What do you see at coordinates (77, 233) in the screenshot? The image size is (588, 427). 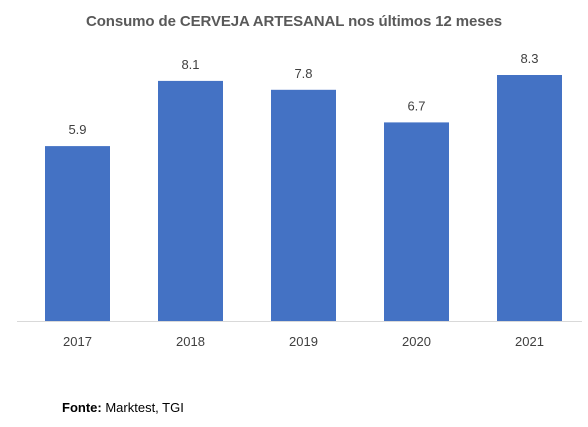 I see `bar-2017` at bounding box center [77, 233].